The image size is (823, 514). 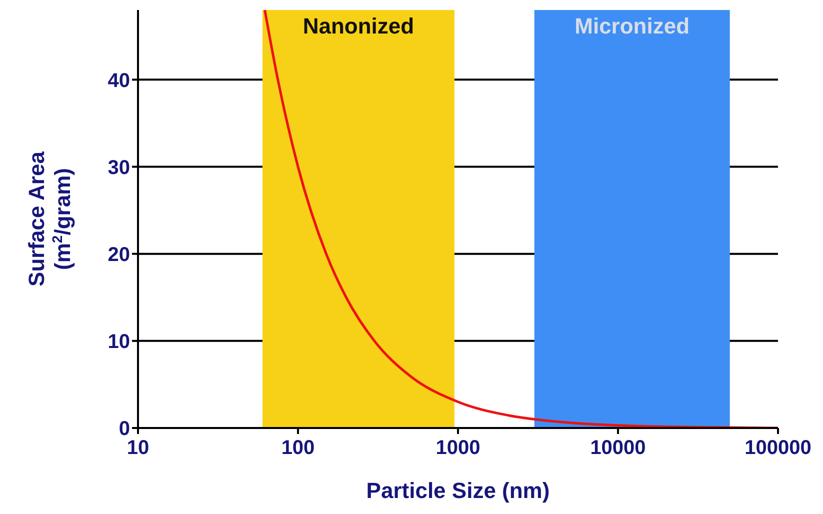 What do you see at coordinates (358, 26) in the screenshot?
I see `band-label: Nanonized` at bounding box center [358, 26].